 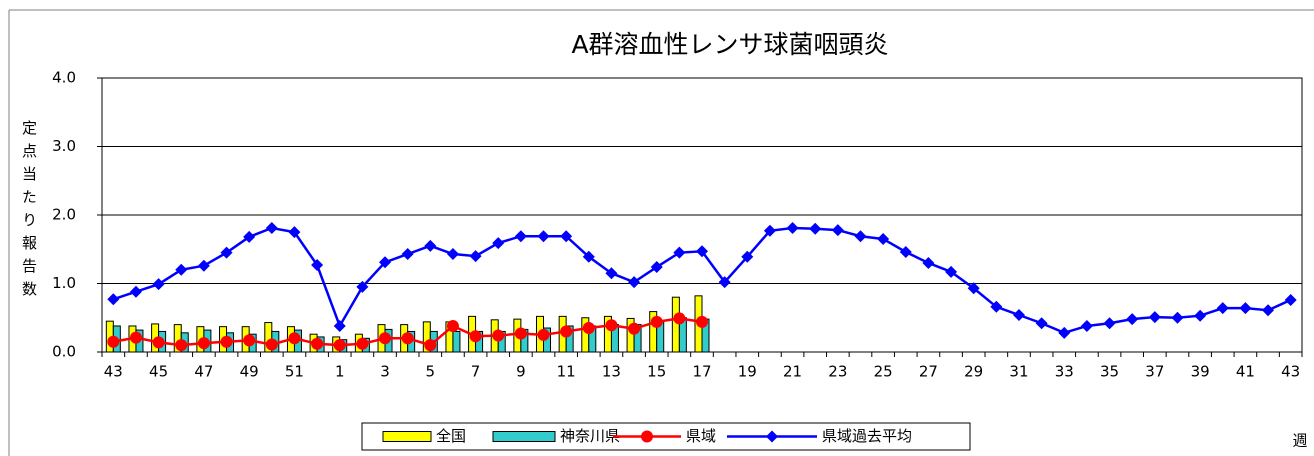 What do you see at coordinates (476, 372) in the screenshot?
I see `x-tick-label: 7` at bounding box center [476, 372].